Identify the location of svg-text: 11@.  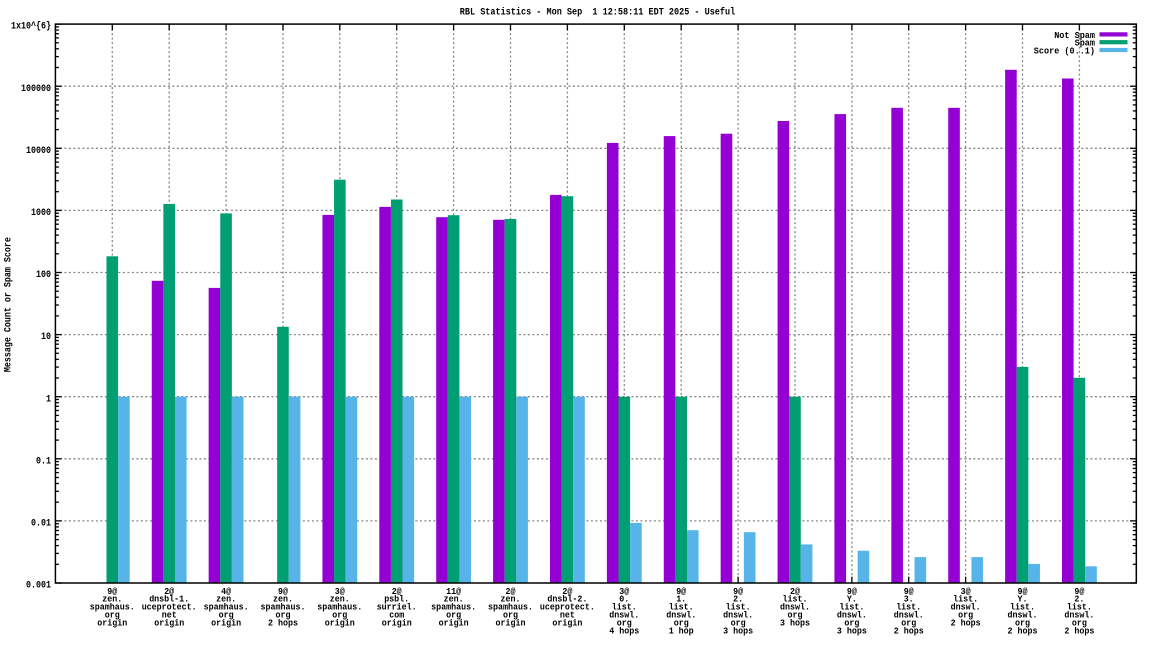
(454, 592).